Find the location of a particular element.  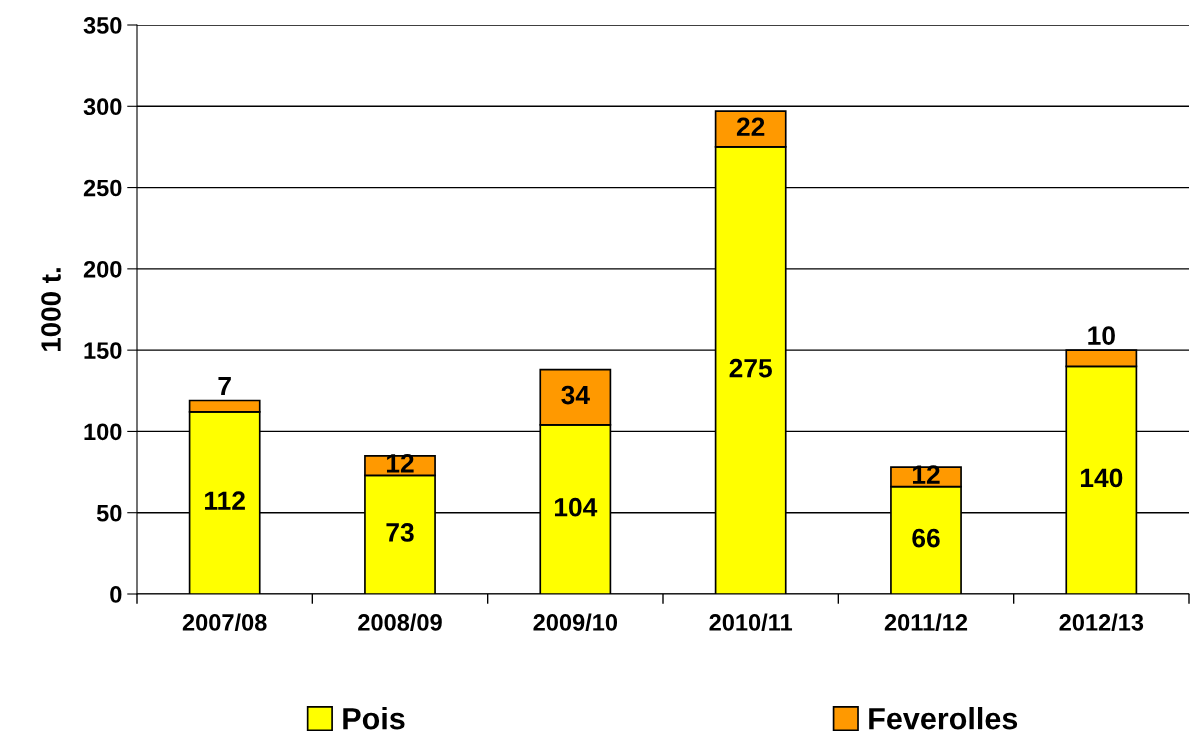

legend-label: Pois is located at coordinates (374, 718).